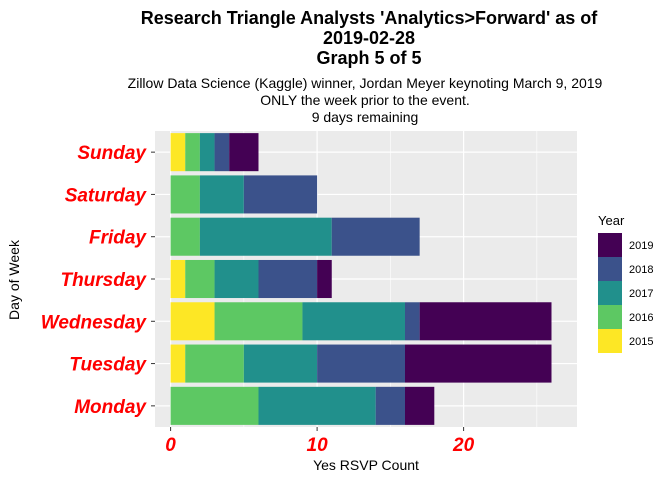  What do you see at coordinates (318, 445) in the screenshot?
I see `x-tick-label-10: 10` at bounding box center [318, 445].